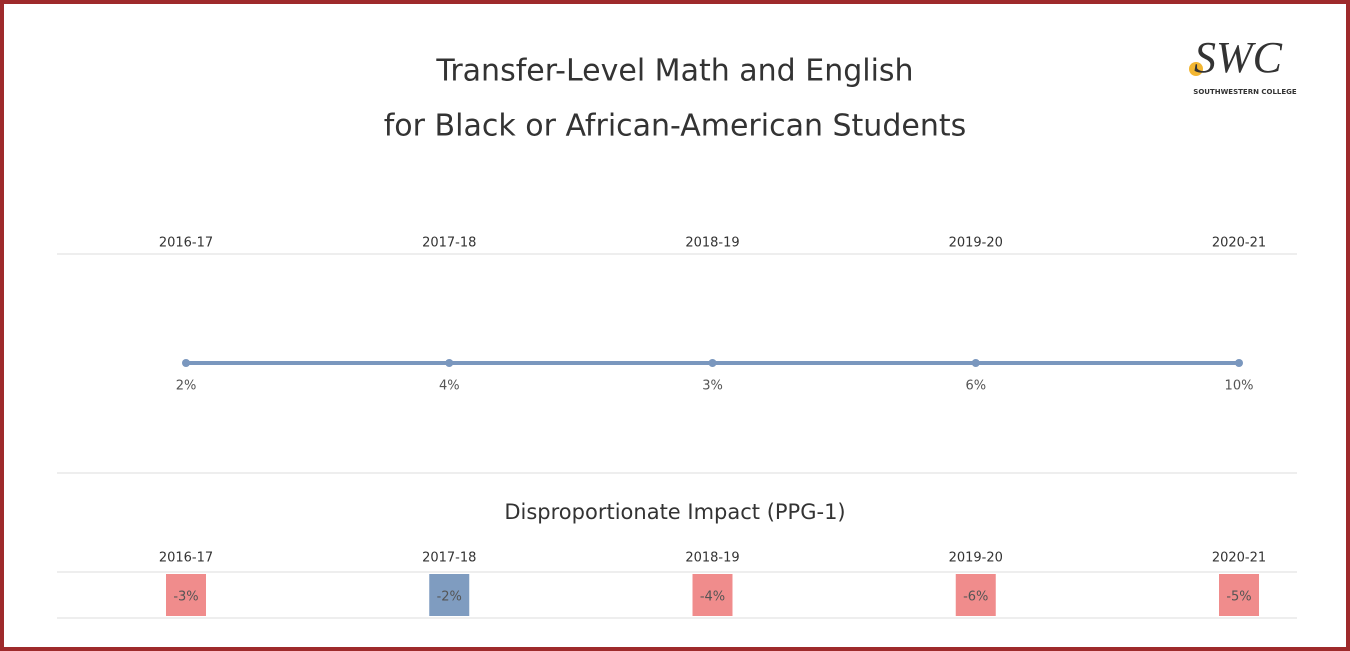  Describe the element at coordinates (674, 512) in the screenshot. I see `section-title: Disproportionate Impact (PPG-1)` at that location.